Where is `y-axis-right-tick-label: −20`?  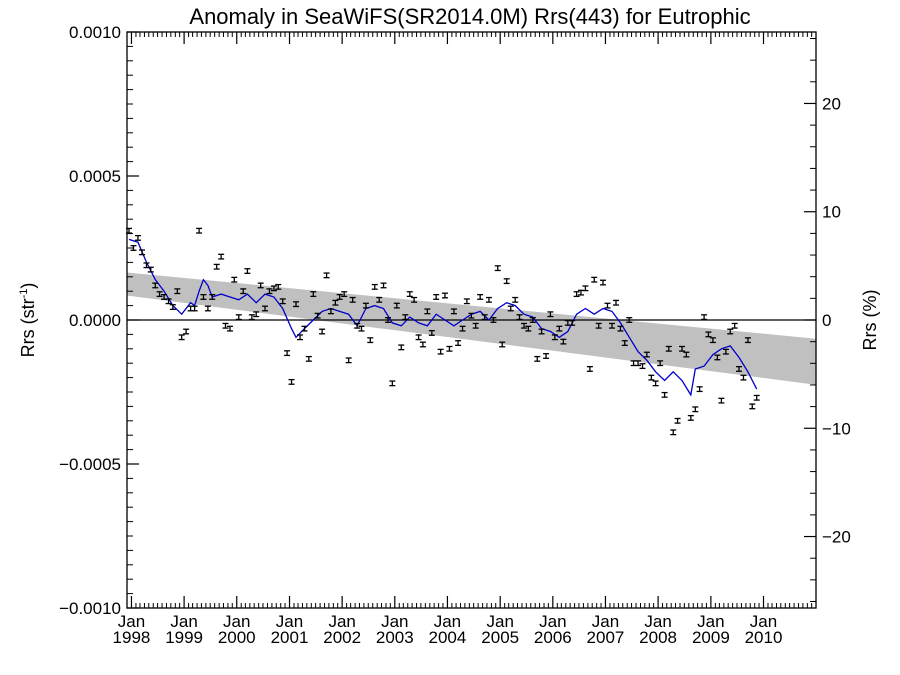 y-axis-right-tick-label: −20 is located at coordinates (836, 537).